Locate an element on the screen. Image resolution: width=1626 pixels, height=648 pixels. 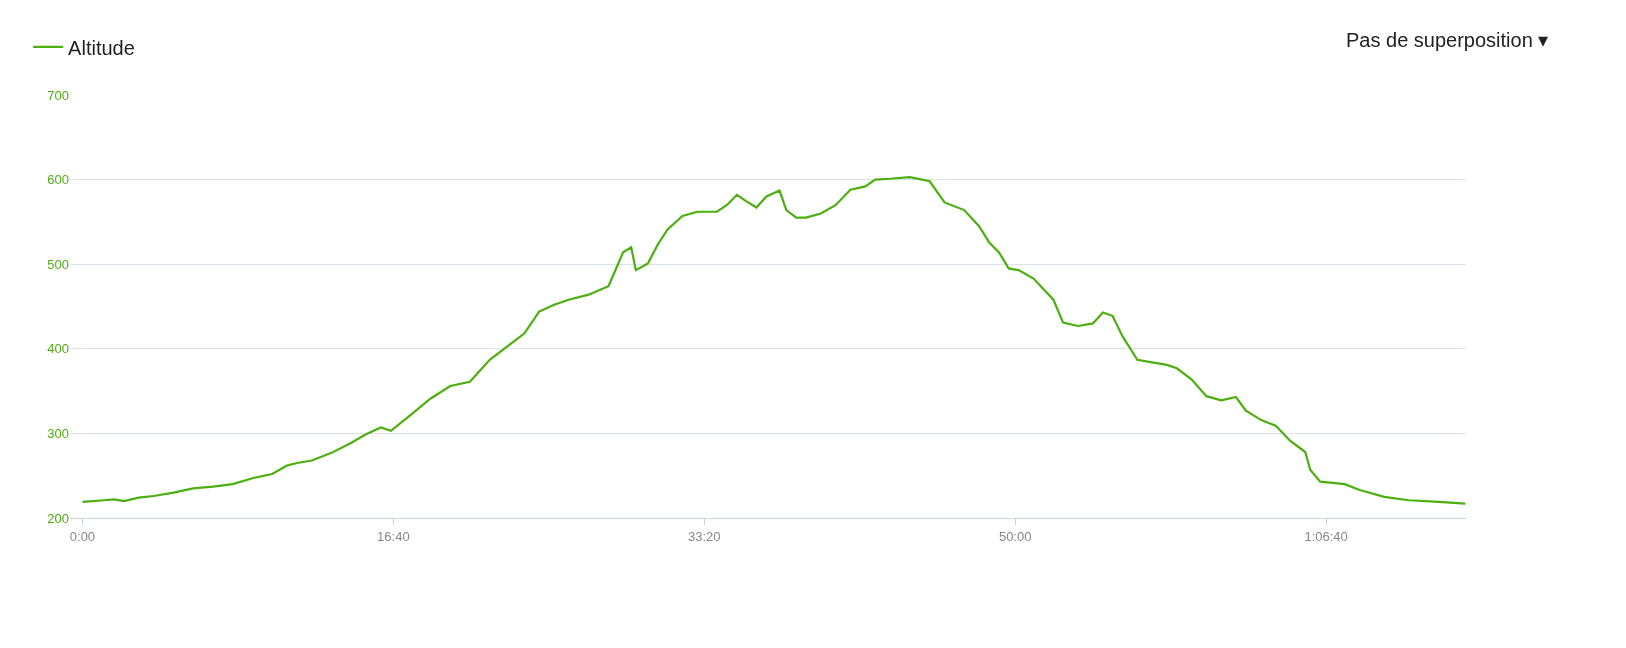
y-tick-label: 700 is located at coordinates (58, 95).